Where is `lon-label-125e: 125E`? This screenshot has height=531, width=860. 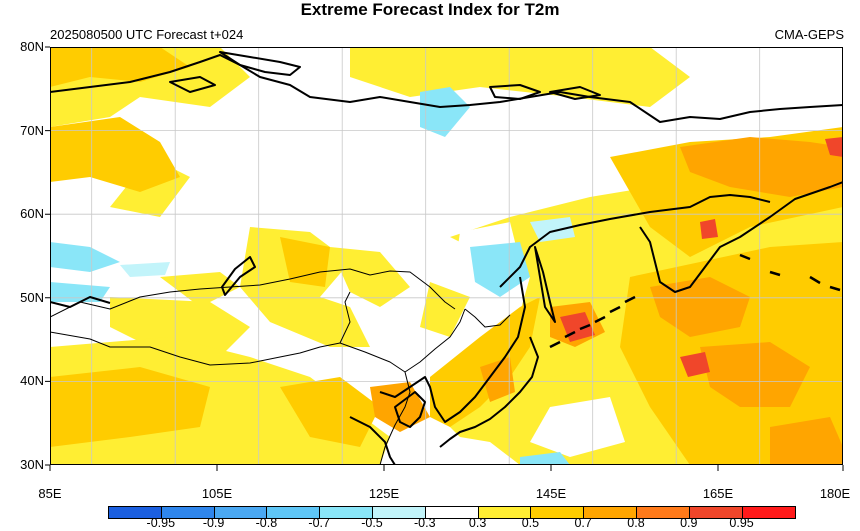 lon-label-125e: 125E is located at coordinates (384, 493).